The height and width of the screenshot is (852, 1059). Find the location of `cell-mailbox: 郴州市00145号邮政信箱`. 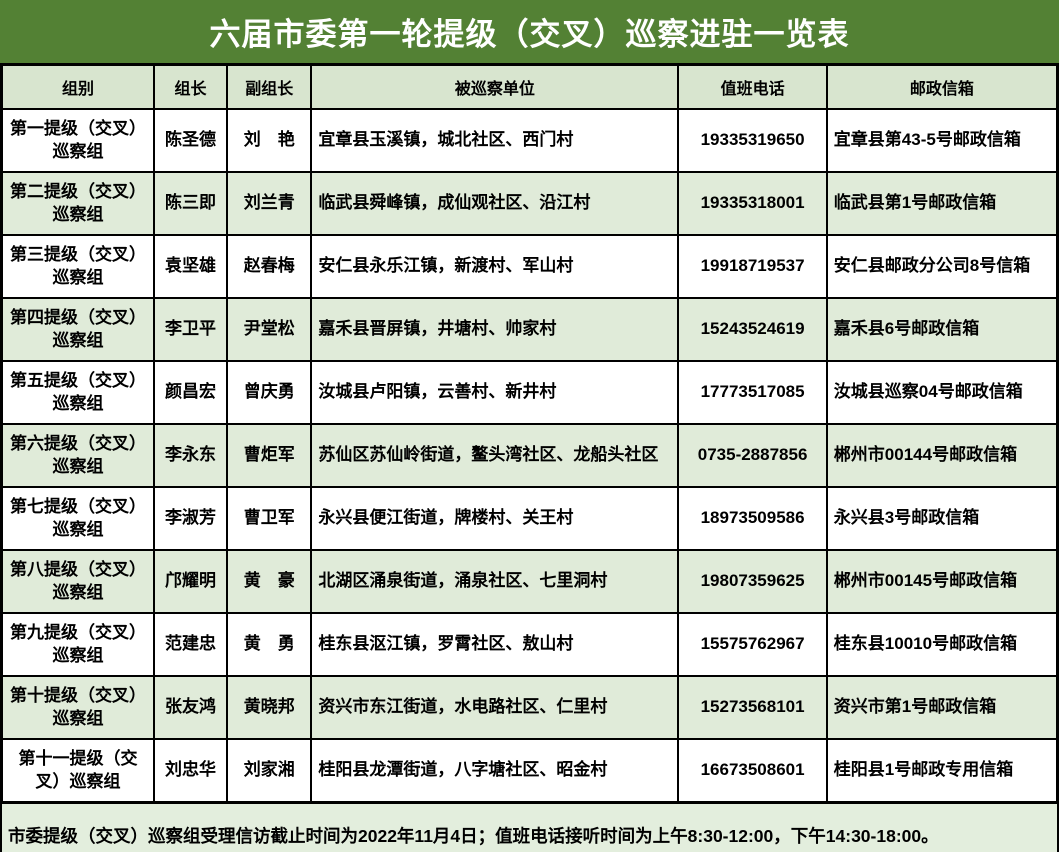

cell-mailbox: 郴州市00145号邮政信箱 is located at coordinates (942, 581).